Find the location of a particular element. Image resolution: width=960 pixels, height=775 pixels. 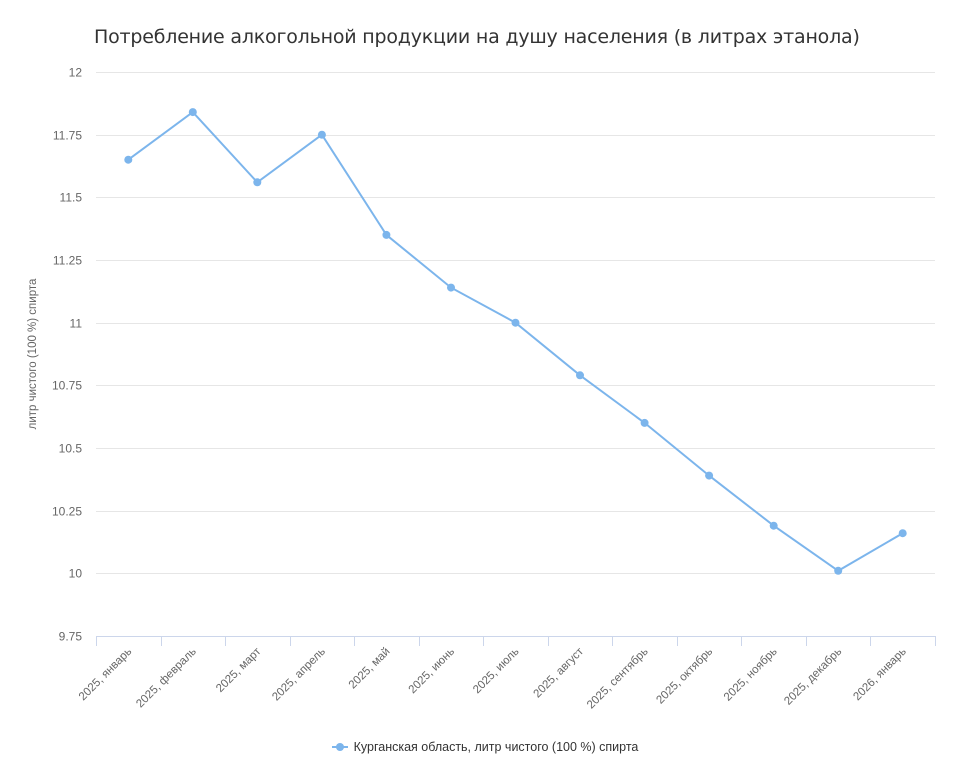

data-point-marker: 2025, январь: 11.65 is located at coordinates (128, 159).